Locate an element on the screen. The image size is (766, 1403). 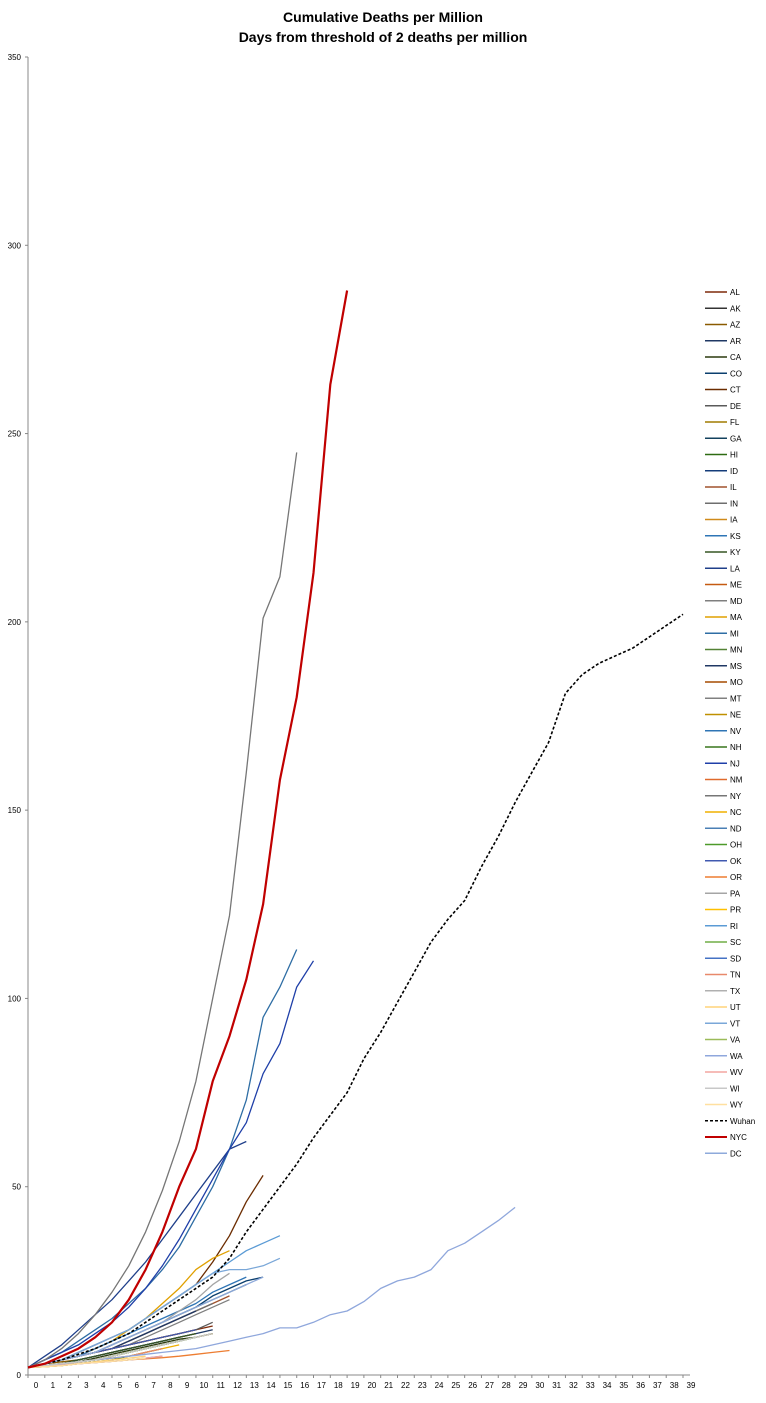
legend-label-oh: OH is located at coordinates (736, 845).